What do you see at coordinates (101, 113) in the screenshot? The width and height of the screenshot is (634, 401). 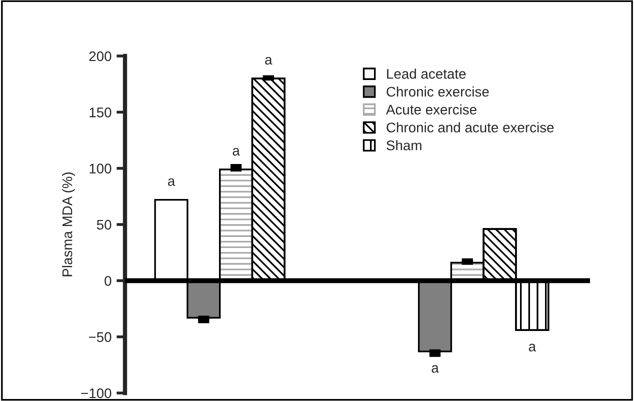 I see `y-tick-label: 150` at bounding box center [101, 113].